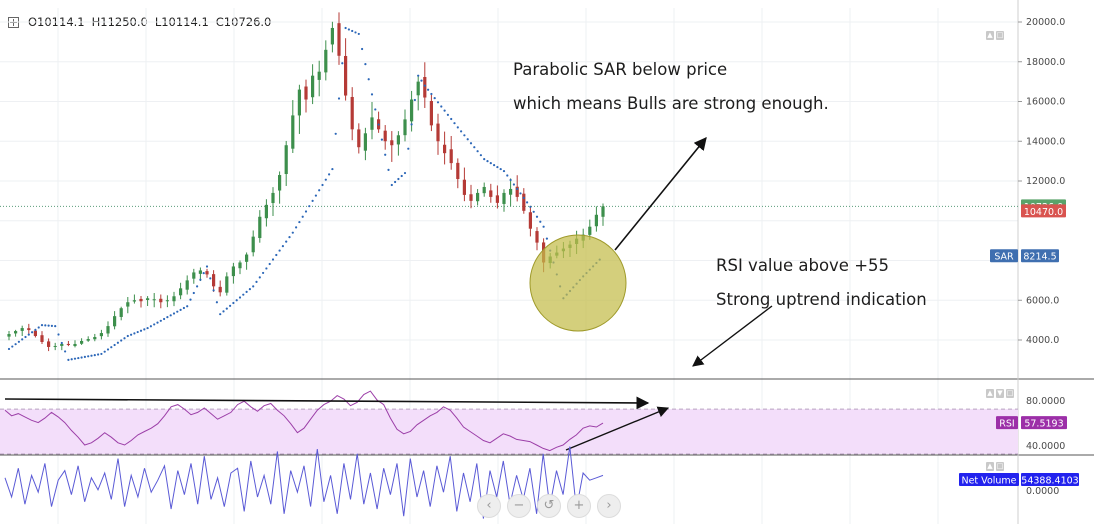 Image resolution: width=1094 pixels, height=524 pixels. I want to click on rsi-tick-label: 80.0000, so click(1045, 401).